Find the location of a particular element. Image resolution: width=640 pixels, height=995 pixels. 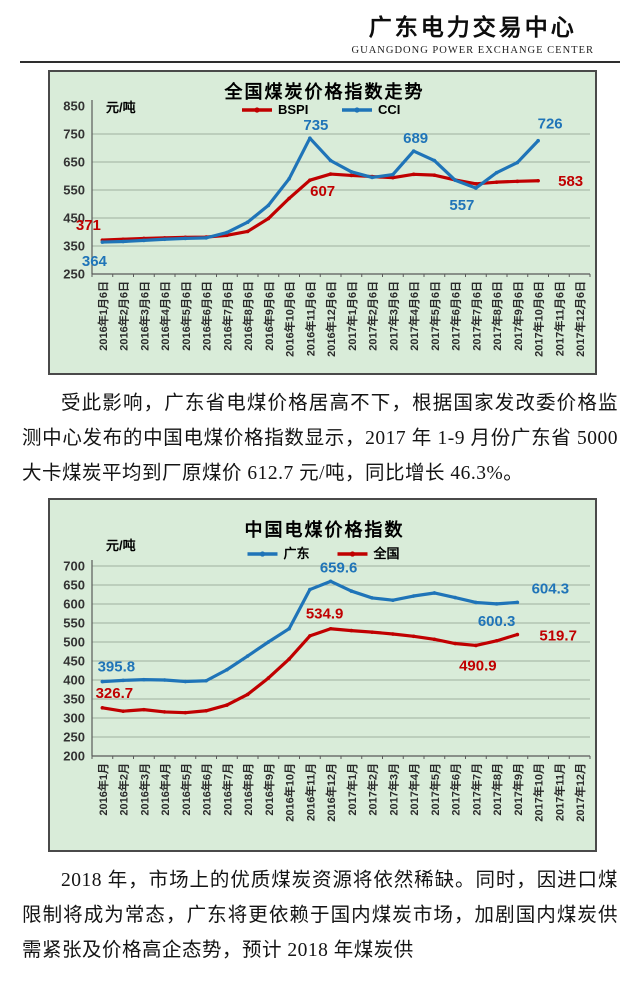

x-tick-label: 2017年4月 is located at coordinates (414, 789).